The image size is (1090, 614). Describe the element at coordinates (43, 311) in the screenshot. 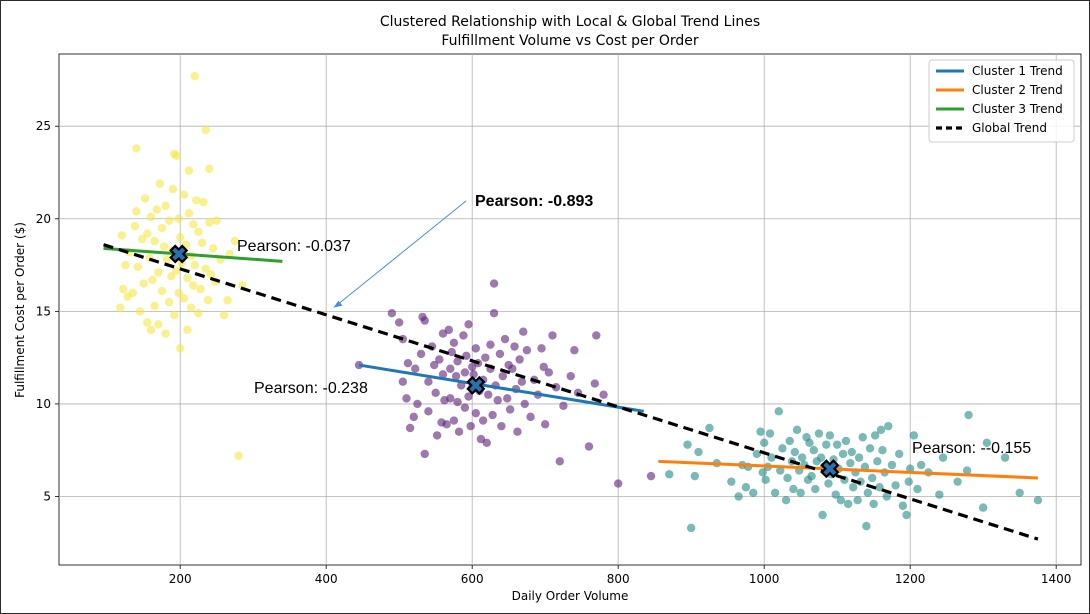

I see `y-tick-label: 15` at that location.